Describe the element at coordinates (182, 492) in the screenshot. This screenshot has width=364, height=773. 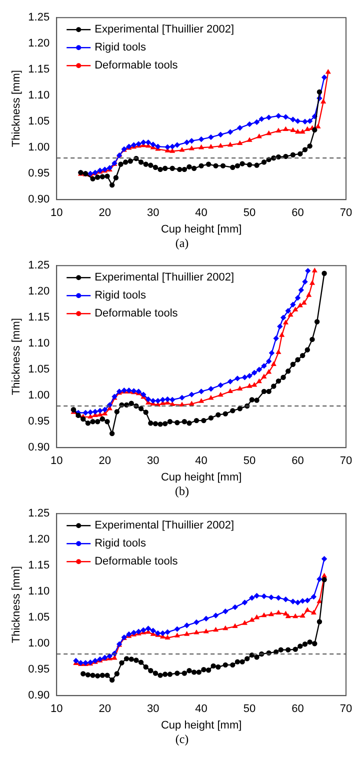
I see `text: (b)` at that location.